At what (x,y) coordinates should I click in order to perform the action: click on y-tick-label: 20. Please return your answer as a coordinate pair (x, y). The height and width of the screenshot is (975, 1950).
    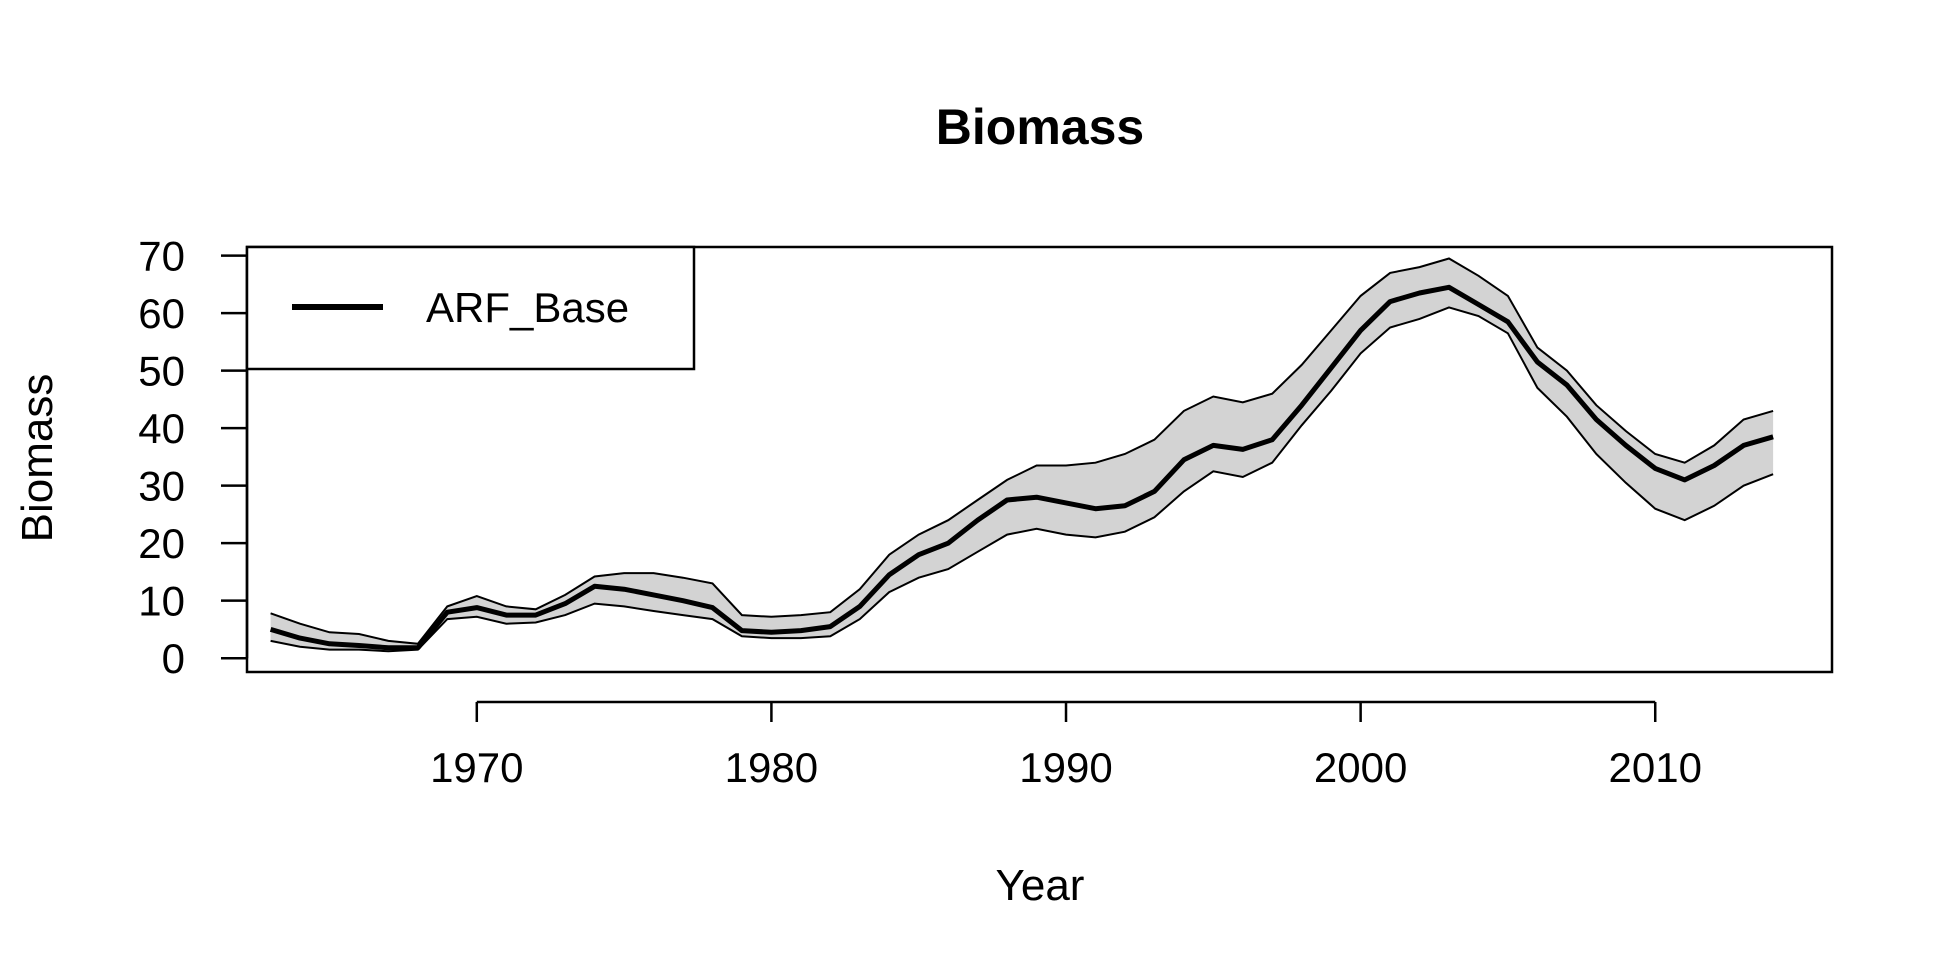
    Looking at the image, I should click on (161, 543).